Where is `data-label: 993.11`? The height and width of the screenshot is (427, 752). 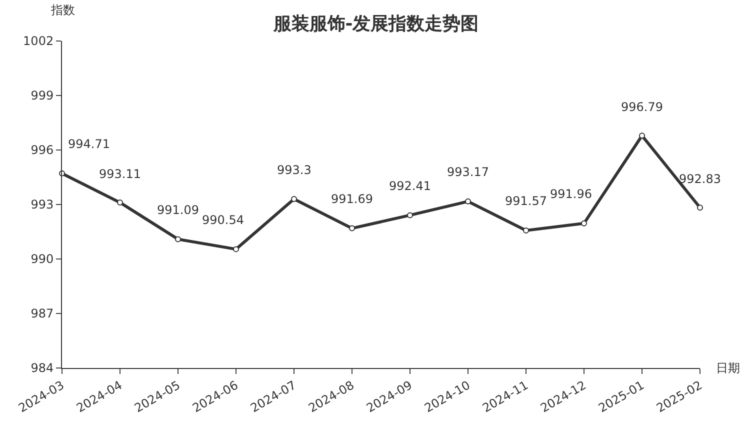 data-label: 993.11 is located at coordinates (120, 174).